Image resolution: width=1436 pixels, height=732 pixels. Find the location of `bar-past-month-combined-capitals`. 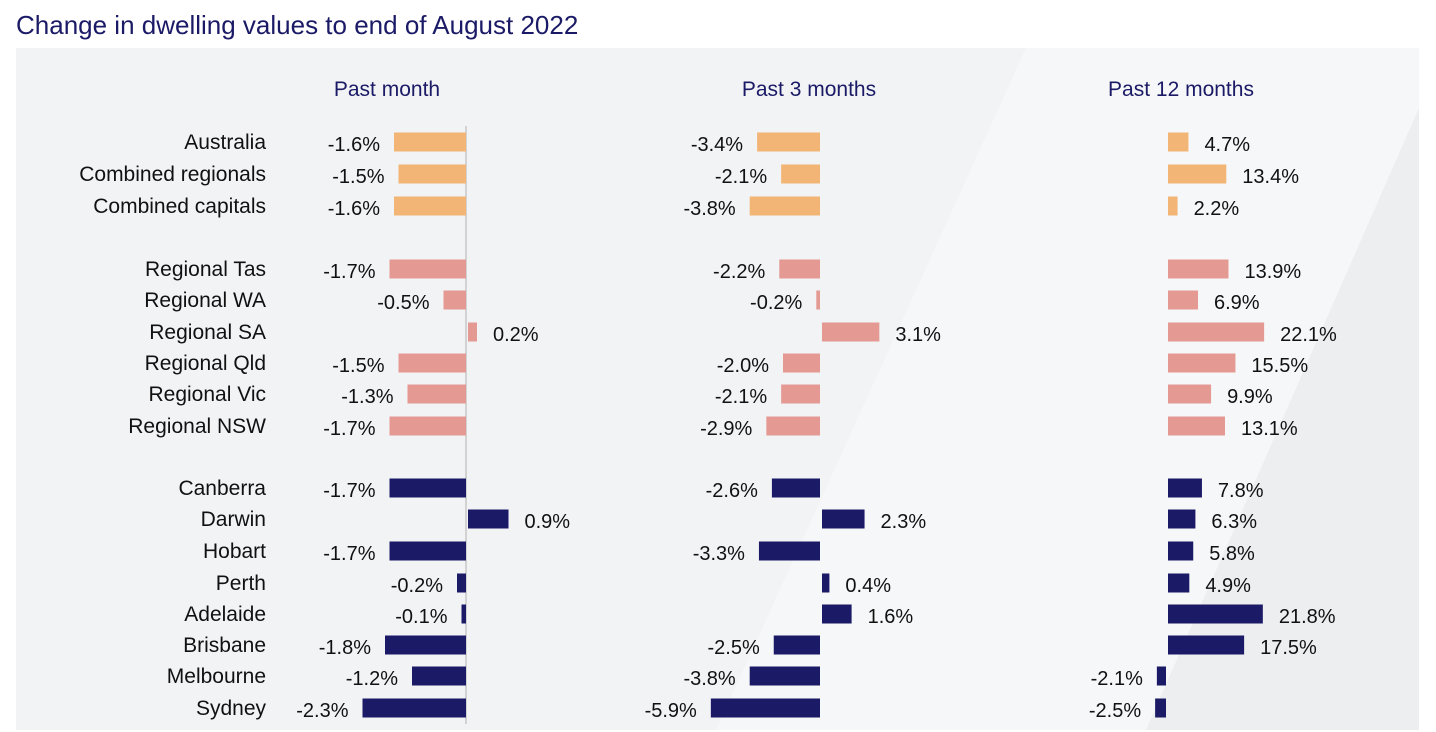

bar-past-month-combined-capitals is located at coordinates (430, 206).